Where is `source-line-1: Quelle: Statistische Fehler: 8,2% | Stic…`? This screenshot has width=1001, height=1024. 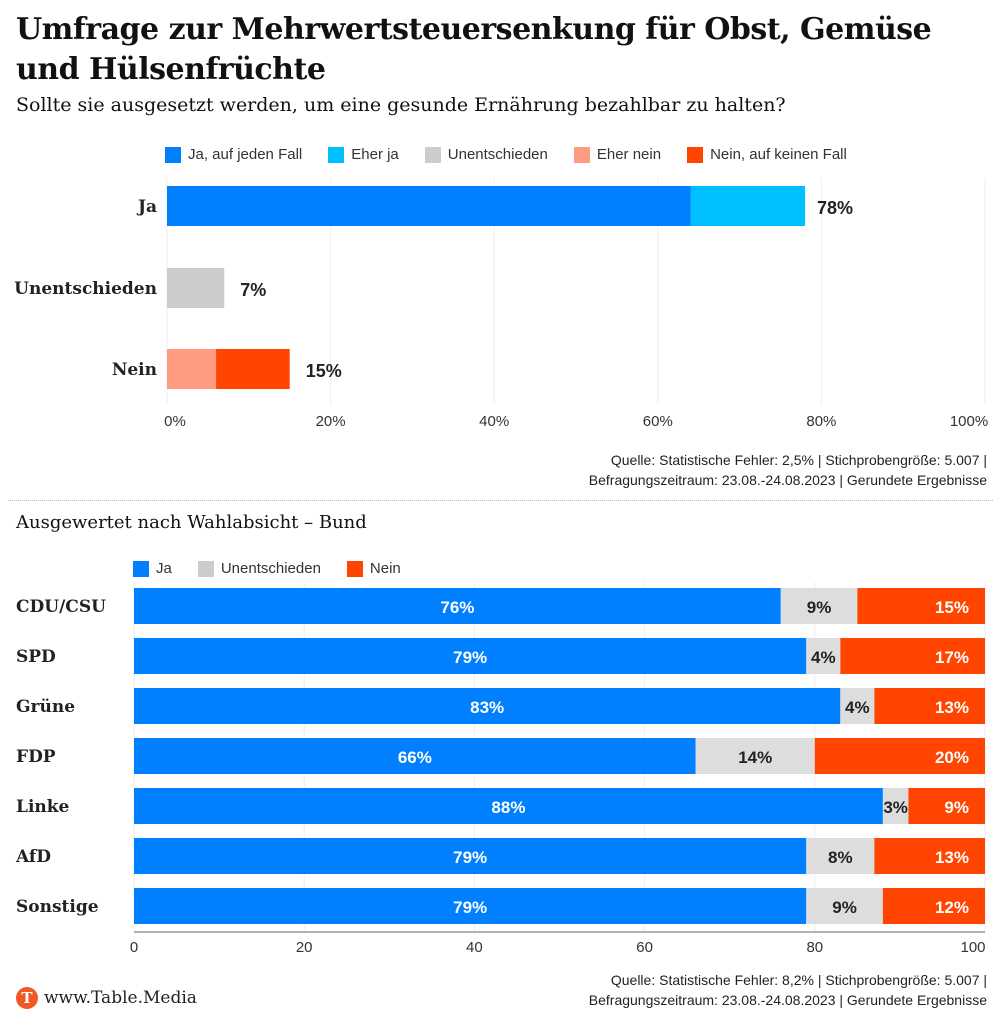
source-line-1: Quelle: Statistische Fehler: 8,2% | Stic… is located at coordinates (798, 980).